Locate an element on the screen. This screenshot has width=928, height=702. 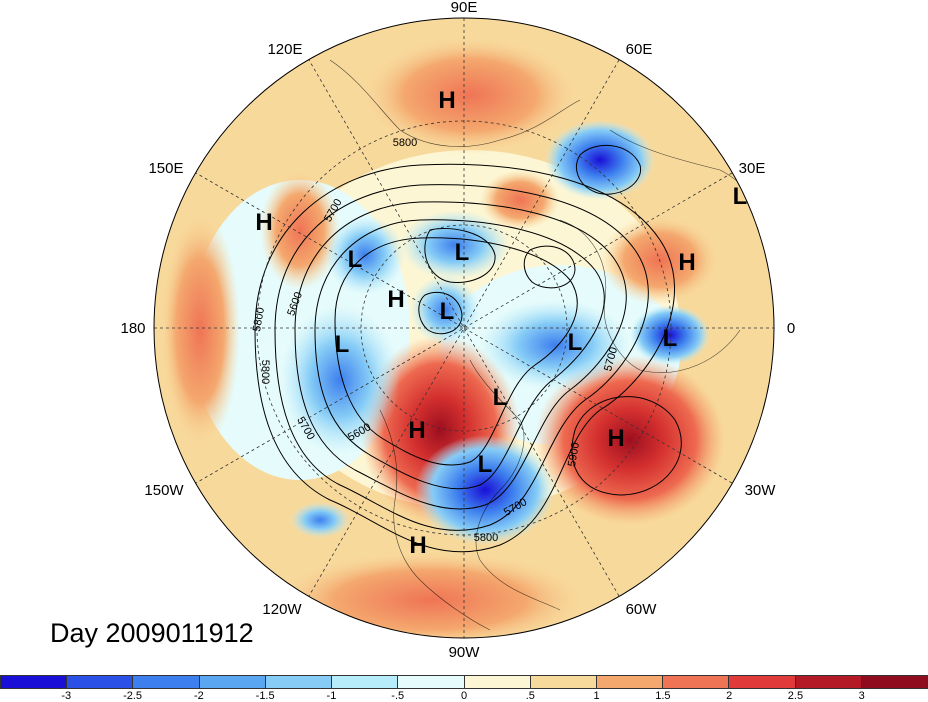
colorbar-tick-labels: -3 -2.5 -2 -1.5 -1 -.5 0 .5 1 1.5 2 2.5 3 is located at coordinates (464, 695).